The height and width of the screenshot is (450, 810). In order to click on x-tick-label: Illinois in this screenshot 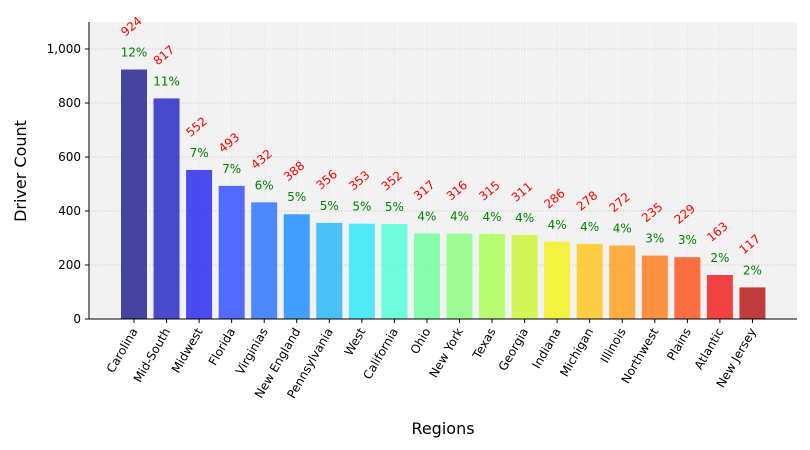, I will do `click(613, 346)`.